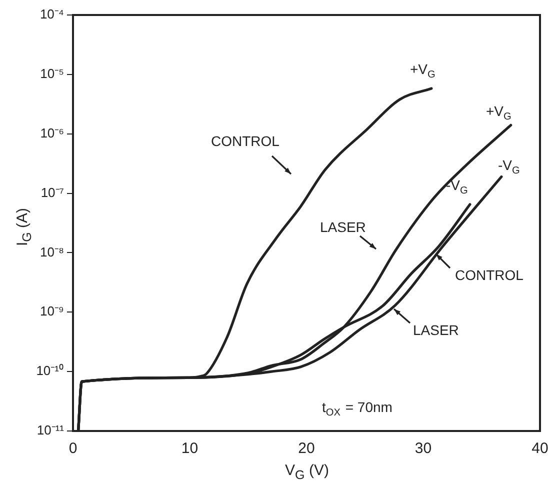 The width and height of the screenshot is (555, 485). I want to click on y-tick-label: 10⁻⁵, so click(52, 74).